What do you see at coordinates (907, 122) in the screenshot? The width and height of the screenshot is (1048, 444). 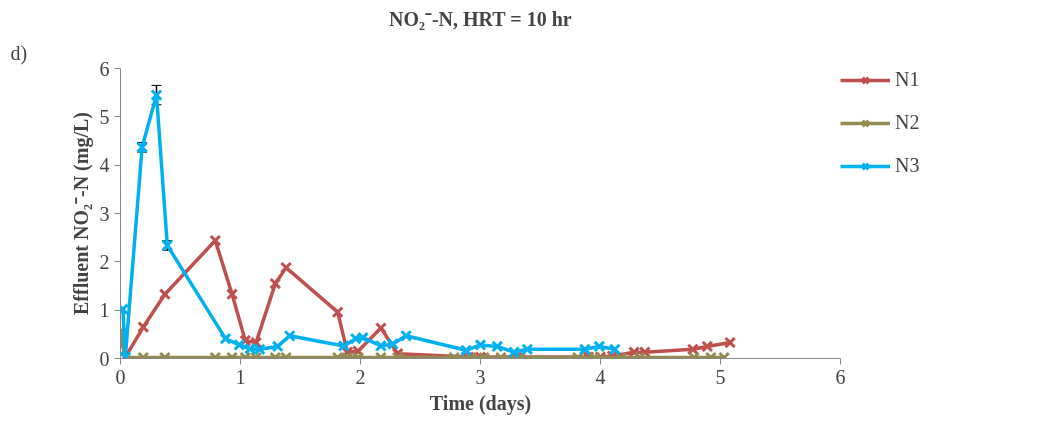 I see `legend-label: N2` at bounding box center [907, 122].